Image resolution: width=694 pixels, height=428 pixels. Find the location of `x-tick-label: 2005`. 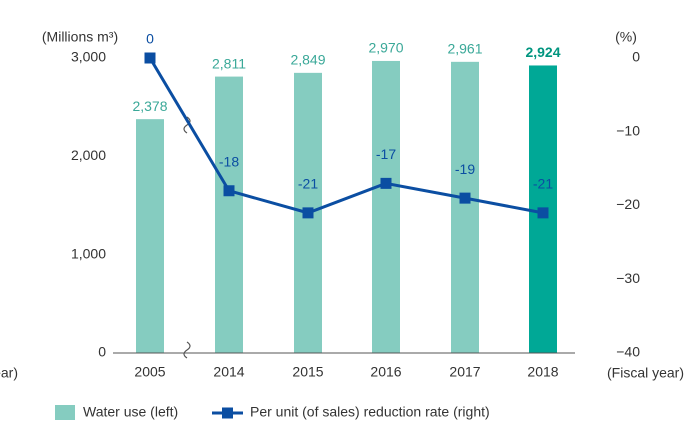

x-tick-label: 2005 is located at coordinates (149, 372).